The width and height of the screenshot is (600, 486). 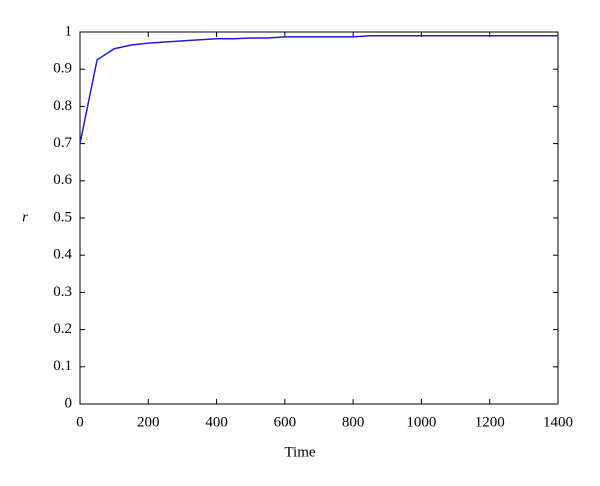 What do you see at coordinates (148, 422) in the screenshot?
I see `x-tick-label: 200` at bounding box center [148, 422].